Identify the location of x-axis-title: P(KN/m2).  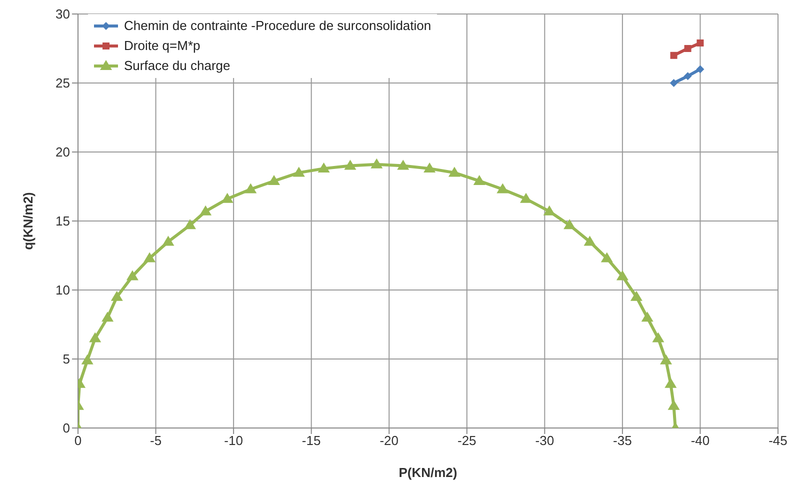
(428, 472).